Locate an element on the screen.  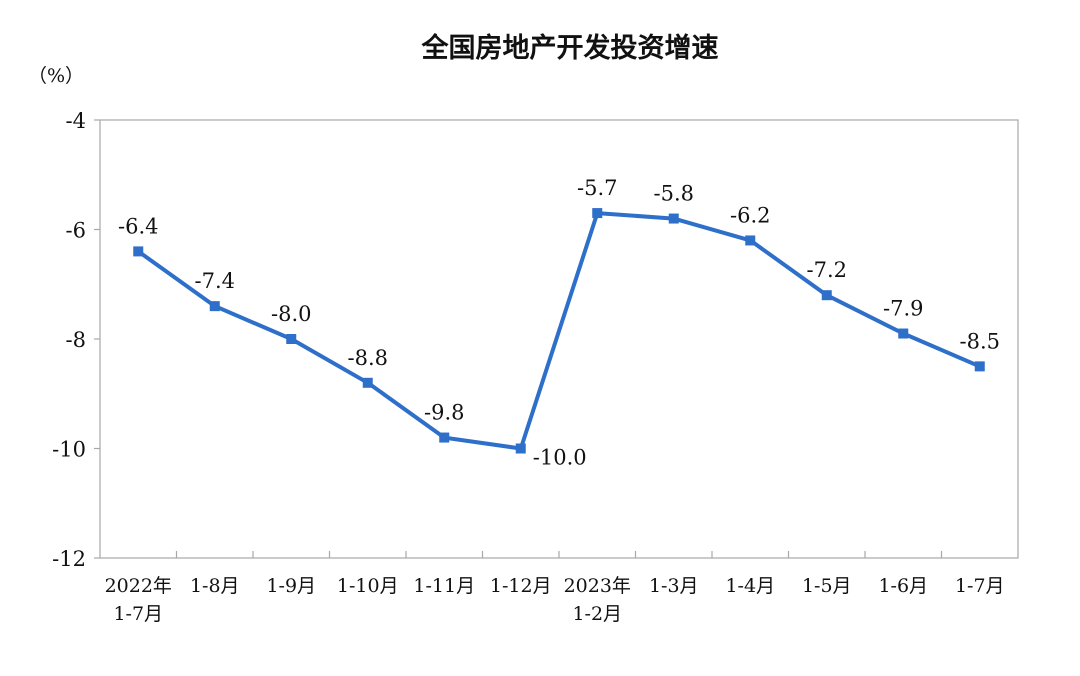
x-tick-label-line: 2023年 is located at coordinates (597, 586).